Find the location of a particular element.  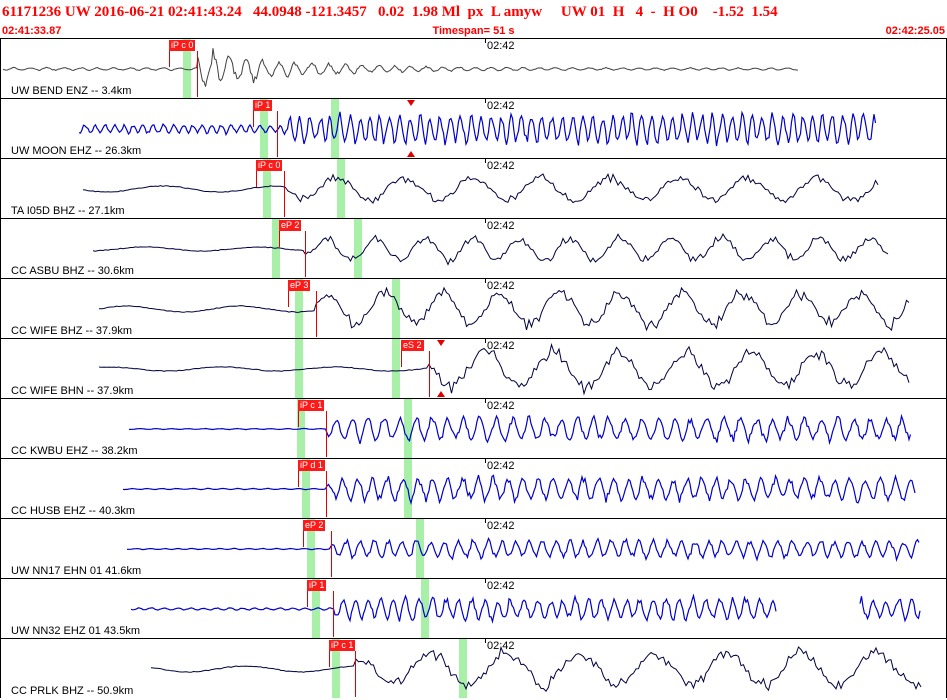

seismogram-panel: 02:42 iP 1 UW NN32 EHZ 01 43.5km is located at coordinates (473, 608).